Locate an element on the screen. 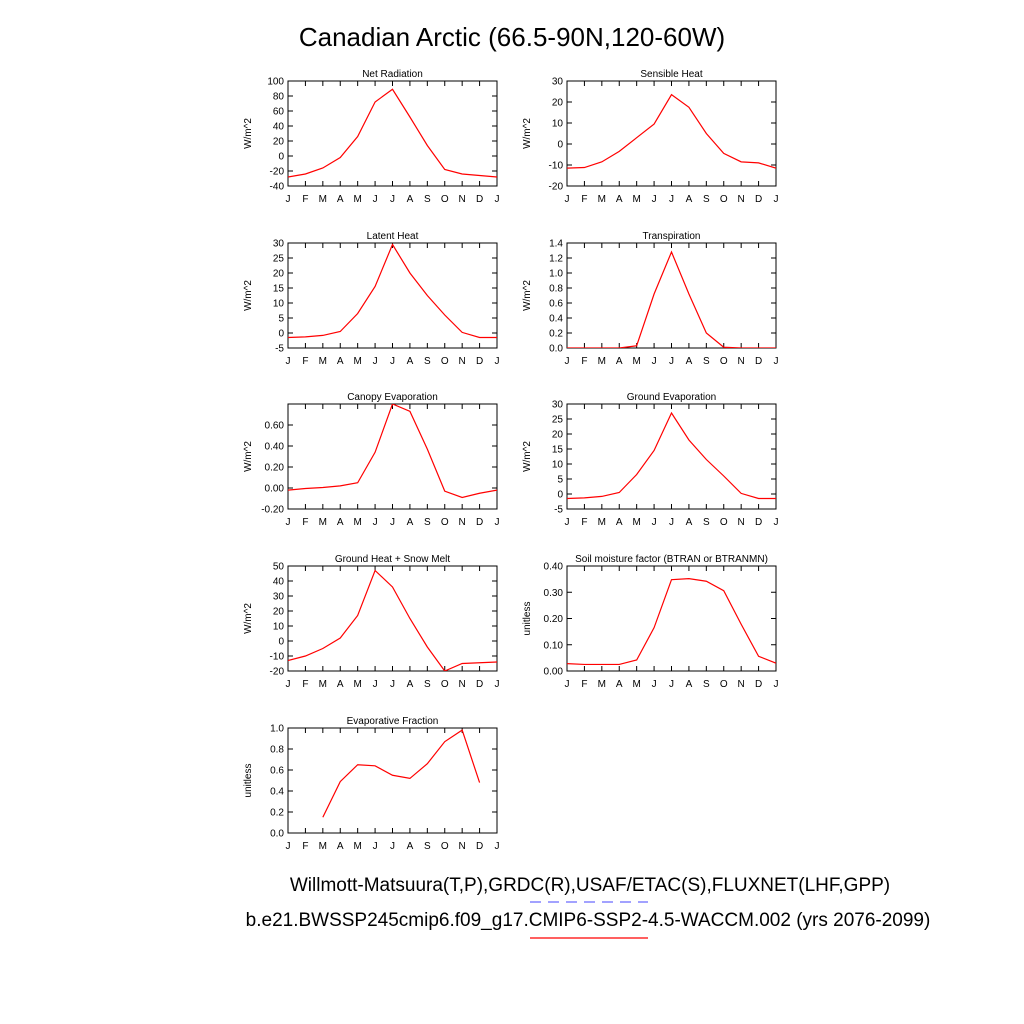 The height and width of the screenshot is (1024, 1024). y-tick-label: 0.4 is located at coordinates (556, 319).